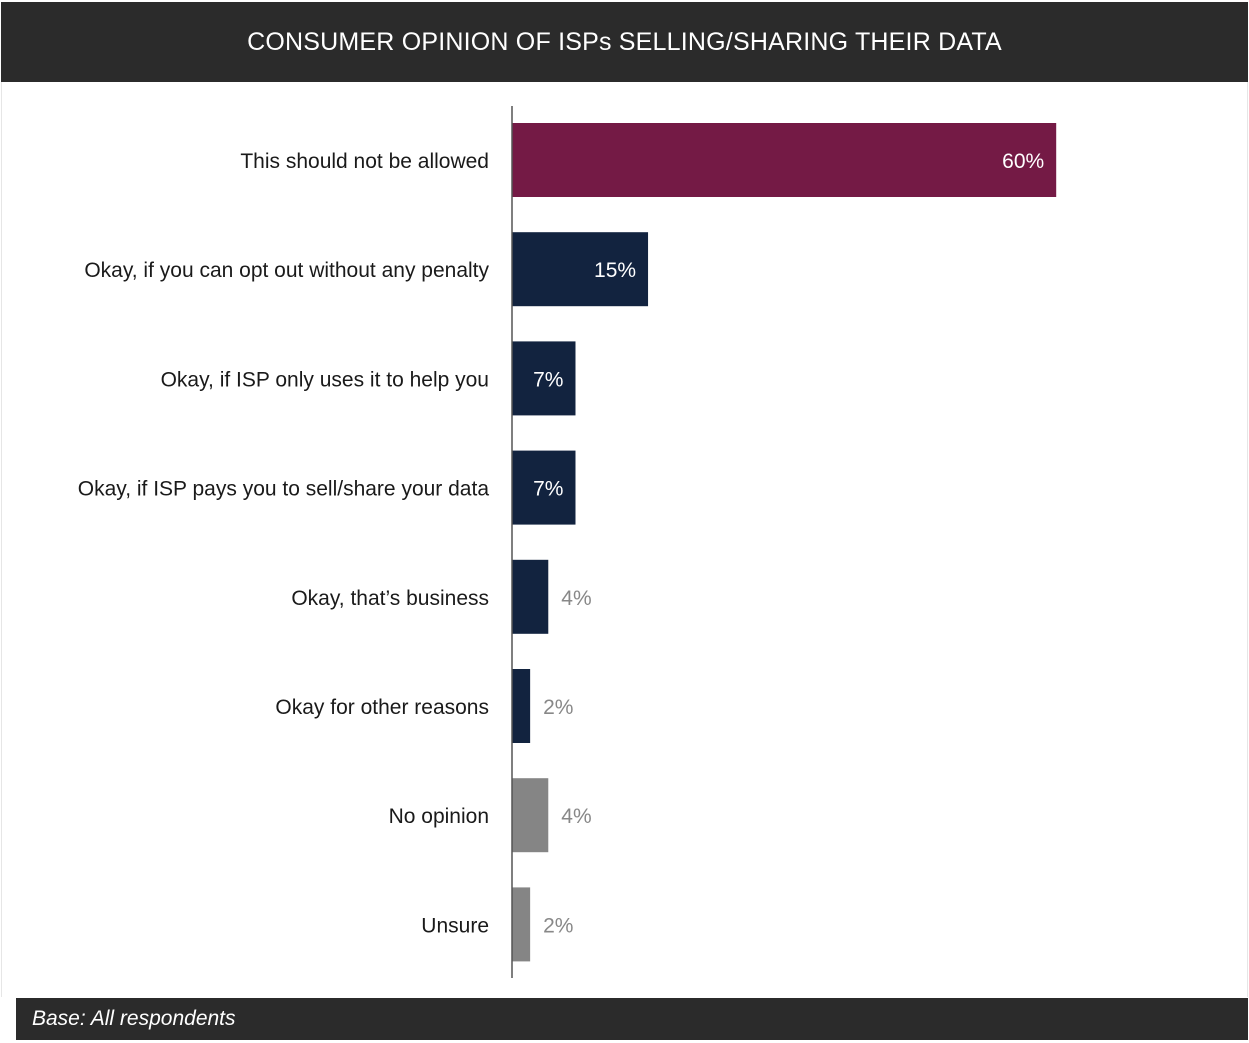 The width and height of the screenshot is (1249, 1043). Describe the element at coordinates (325, 379) in the screenshot. I see `category-label: Okay, if ISP only uses it to help you` at that location.